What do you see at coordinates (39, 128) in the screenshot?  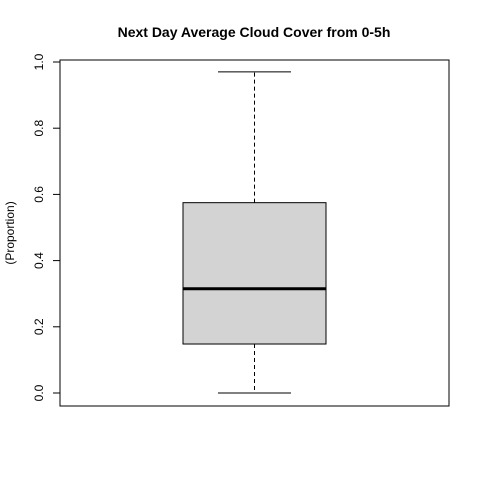 I see `y-tick-label: 0.8` at bounding box center [39, 128].